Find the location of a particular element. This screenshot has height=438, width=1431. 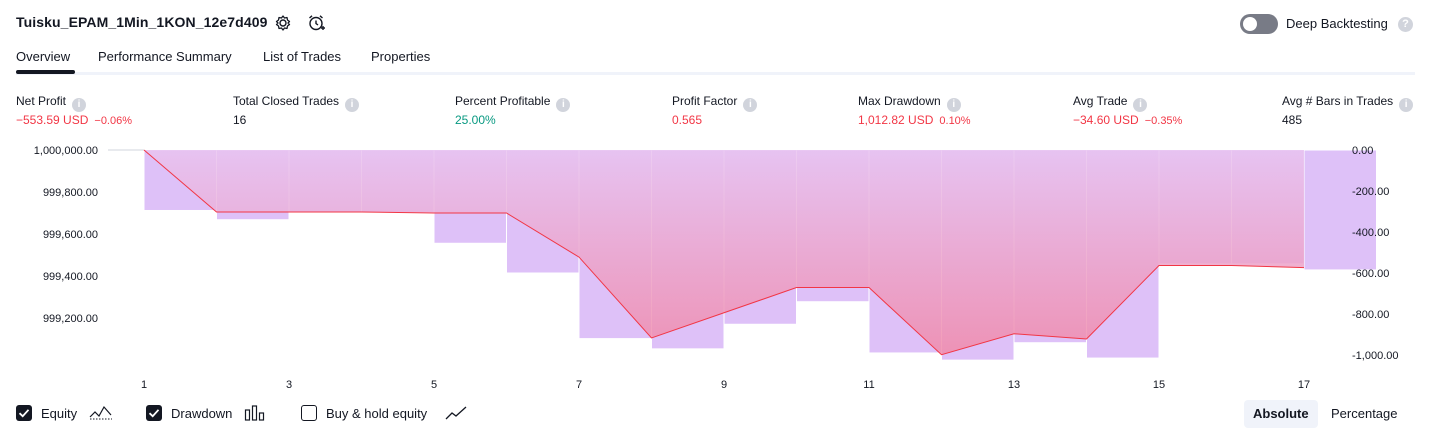

tab-separator is located at coordinates (715, 73).